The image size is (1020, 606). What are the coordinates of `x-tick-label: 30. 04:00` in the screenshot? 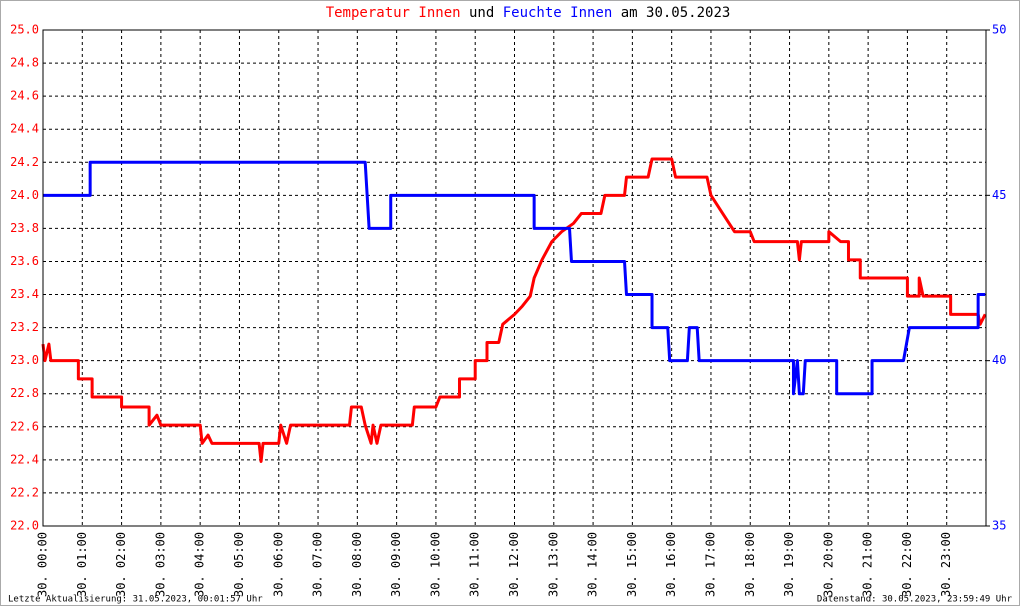 It's located at (200, 564).